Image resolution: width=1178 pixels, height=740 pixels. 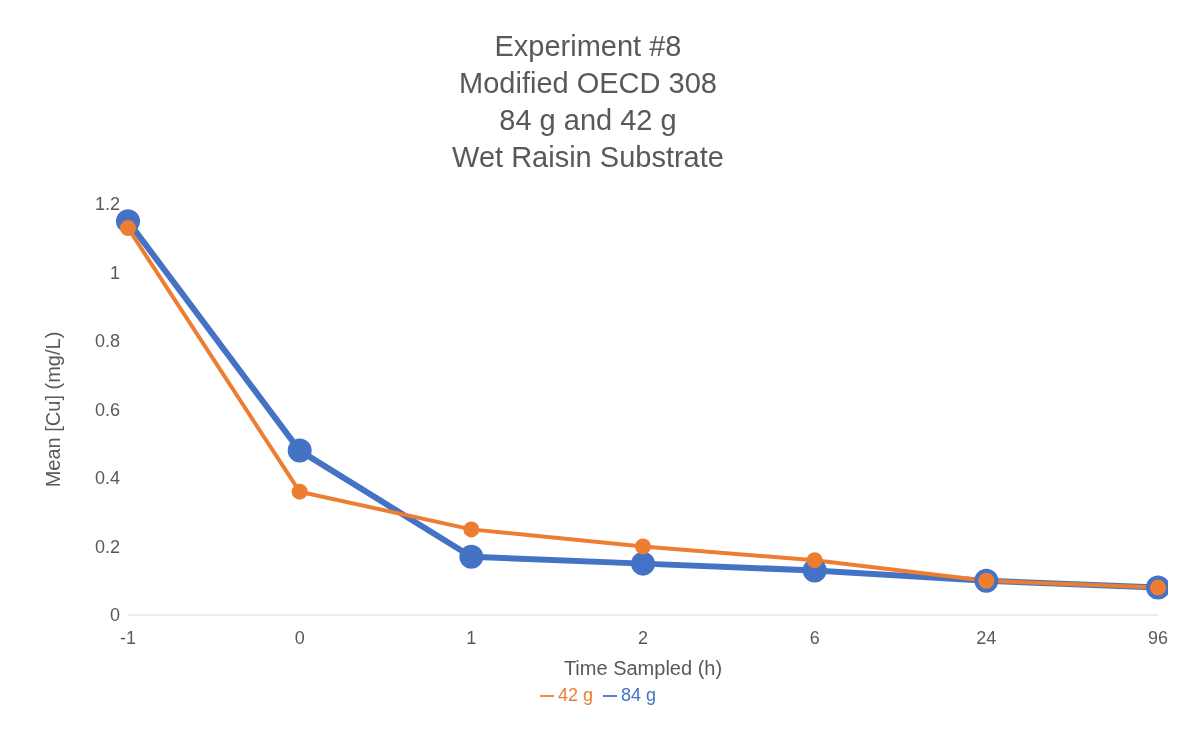 What do you see at coordinates (588, 102) in the screenshot?
I see `chart-title: Experiment #8 Modified OECD 308 84 g and 42 g Wet Raisin Substrate` at bounding box center [588, 102].